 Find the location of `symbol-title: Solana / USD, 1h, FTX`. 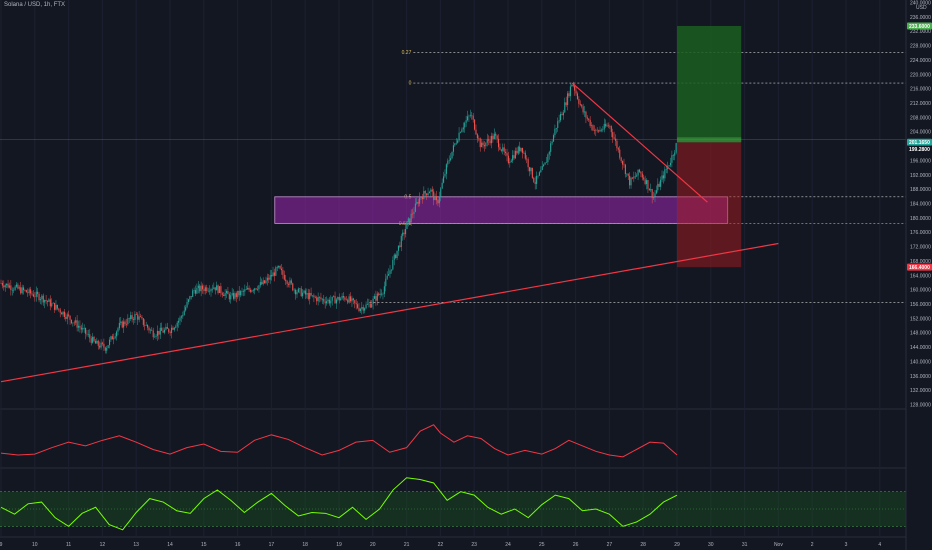

symbol-title: Solana / USD, 1h, FTX is located at coordinates (35, 5).